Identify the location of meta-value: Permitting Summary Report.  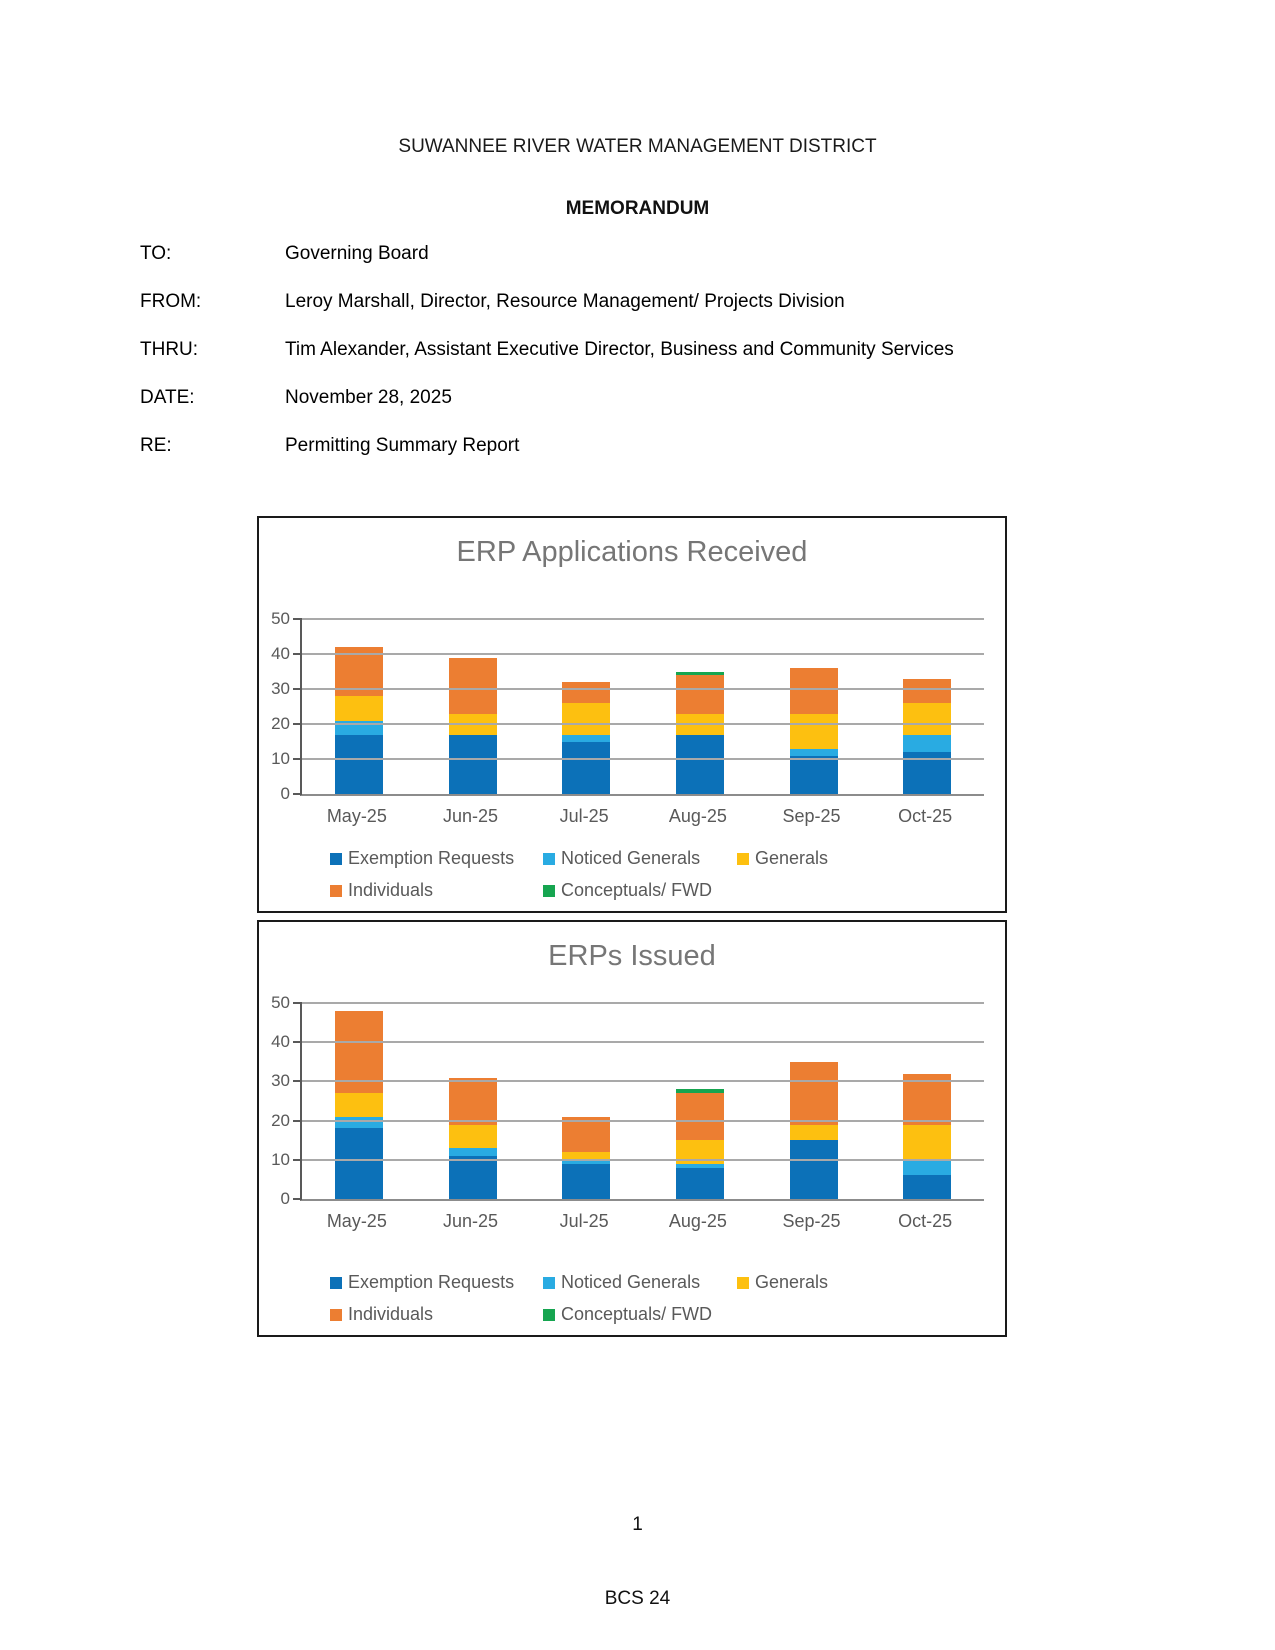
(402, 445).